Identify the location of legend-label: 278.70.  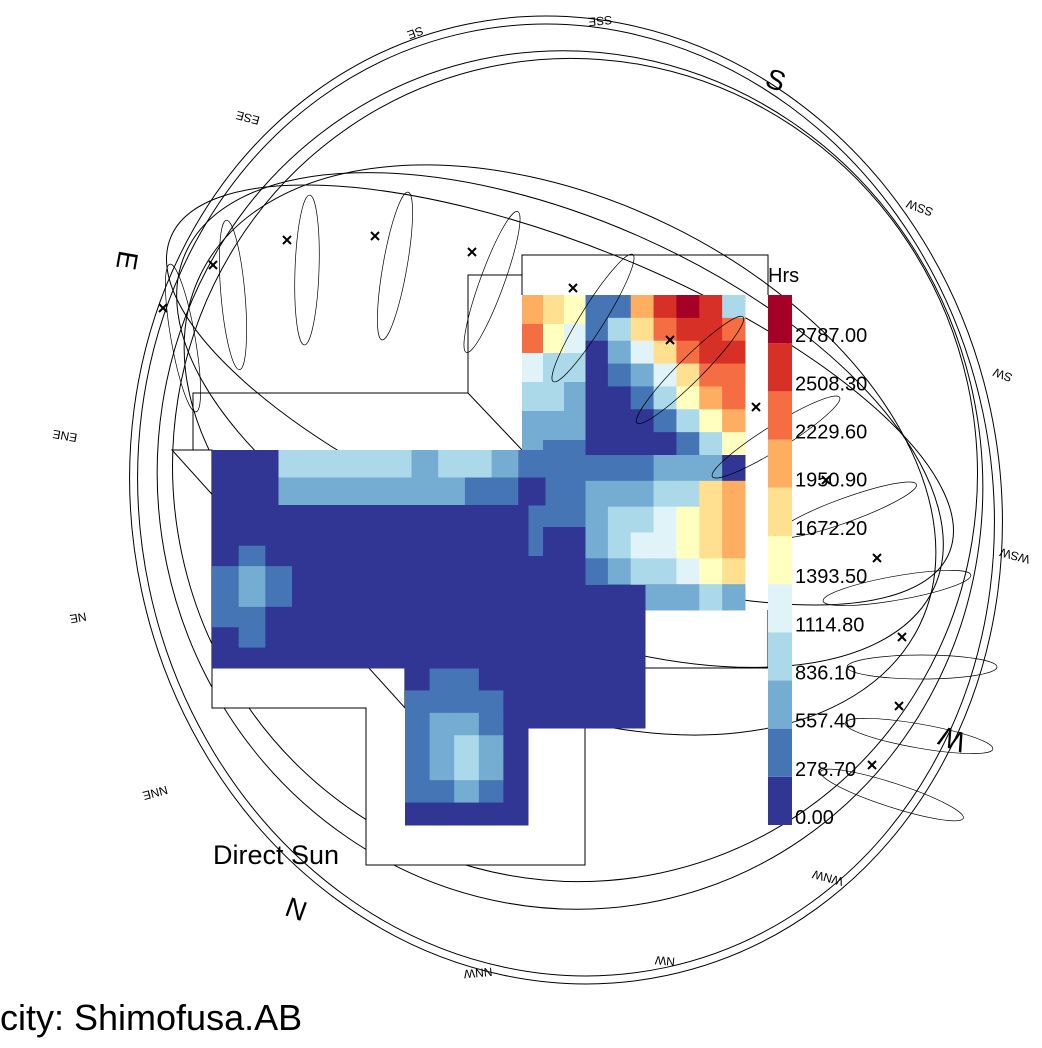
(825, 770).